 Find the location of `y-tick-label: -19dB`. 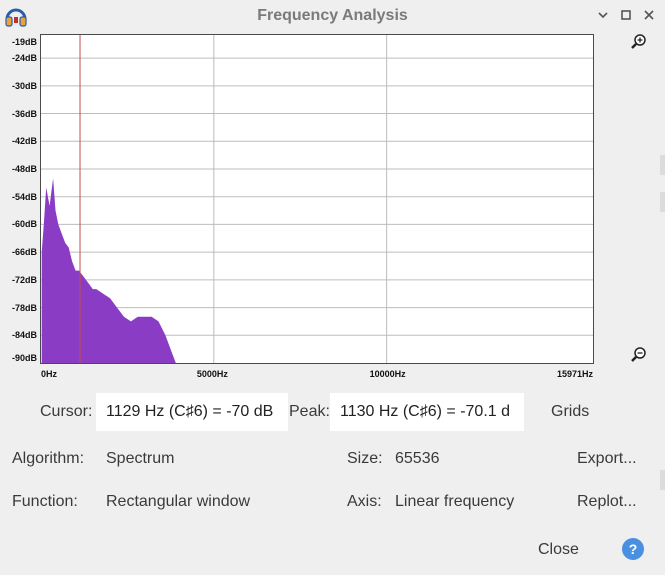

y-tick-label: -19dB is located at coordinates (24, 42).